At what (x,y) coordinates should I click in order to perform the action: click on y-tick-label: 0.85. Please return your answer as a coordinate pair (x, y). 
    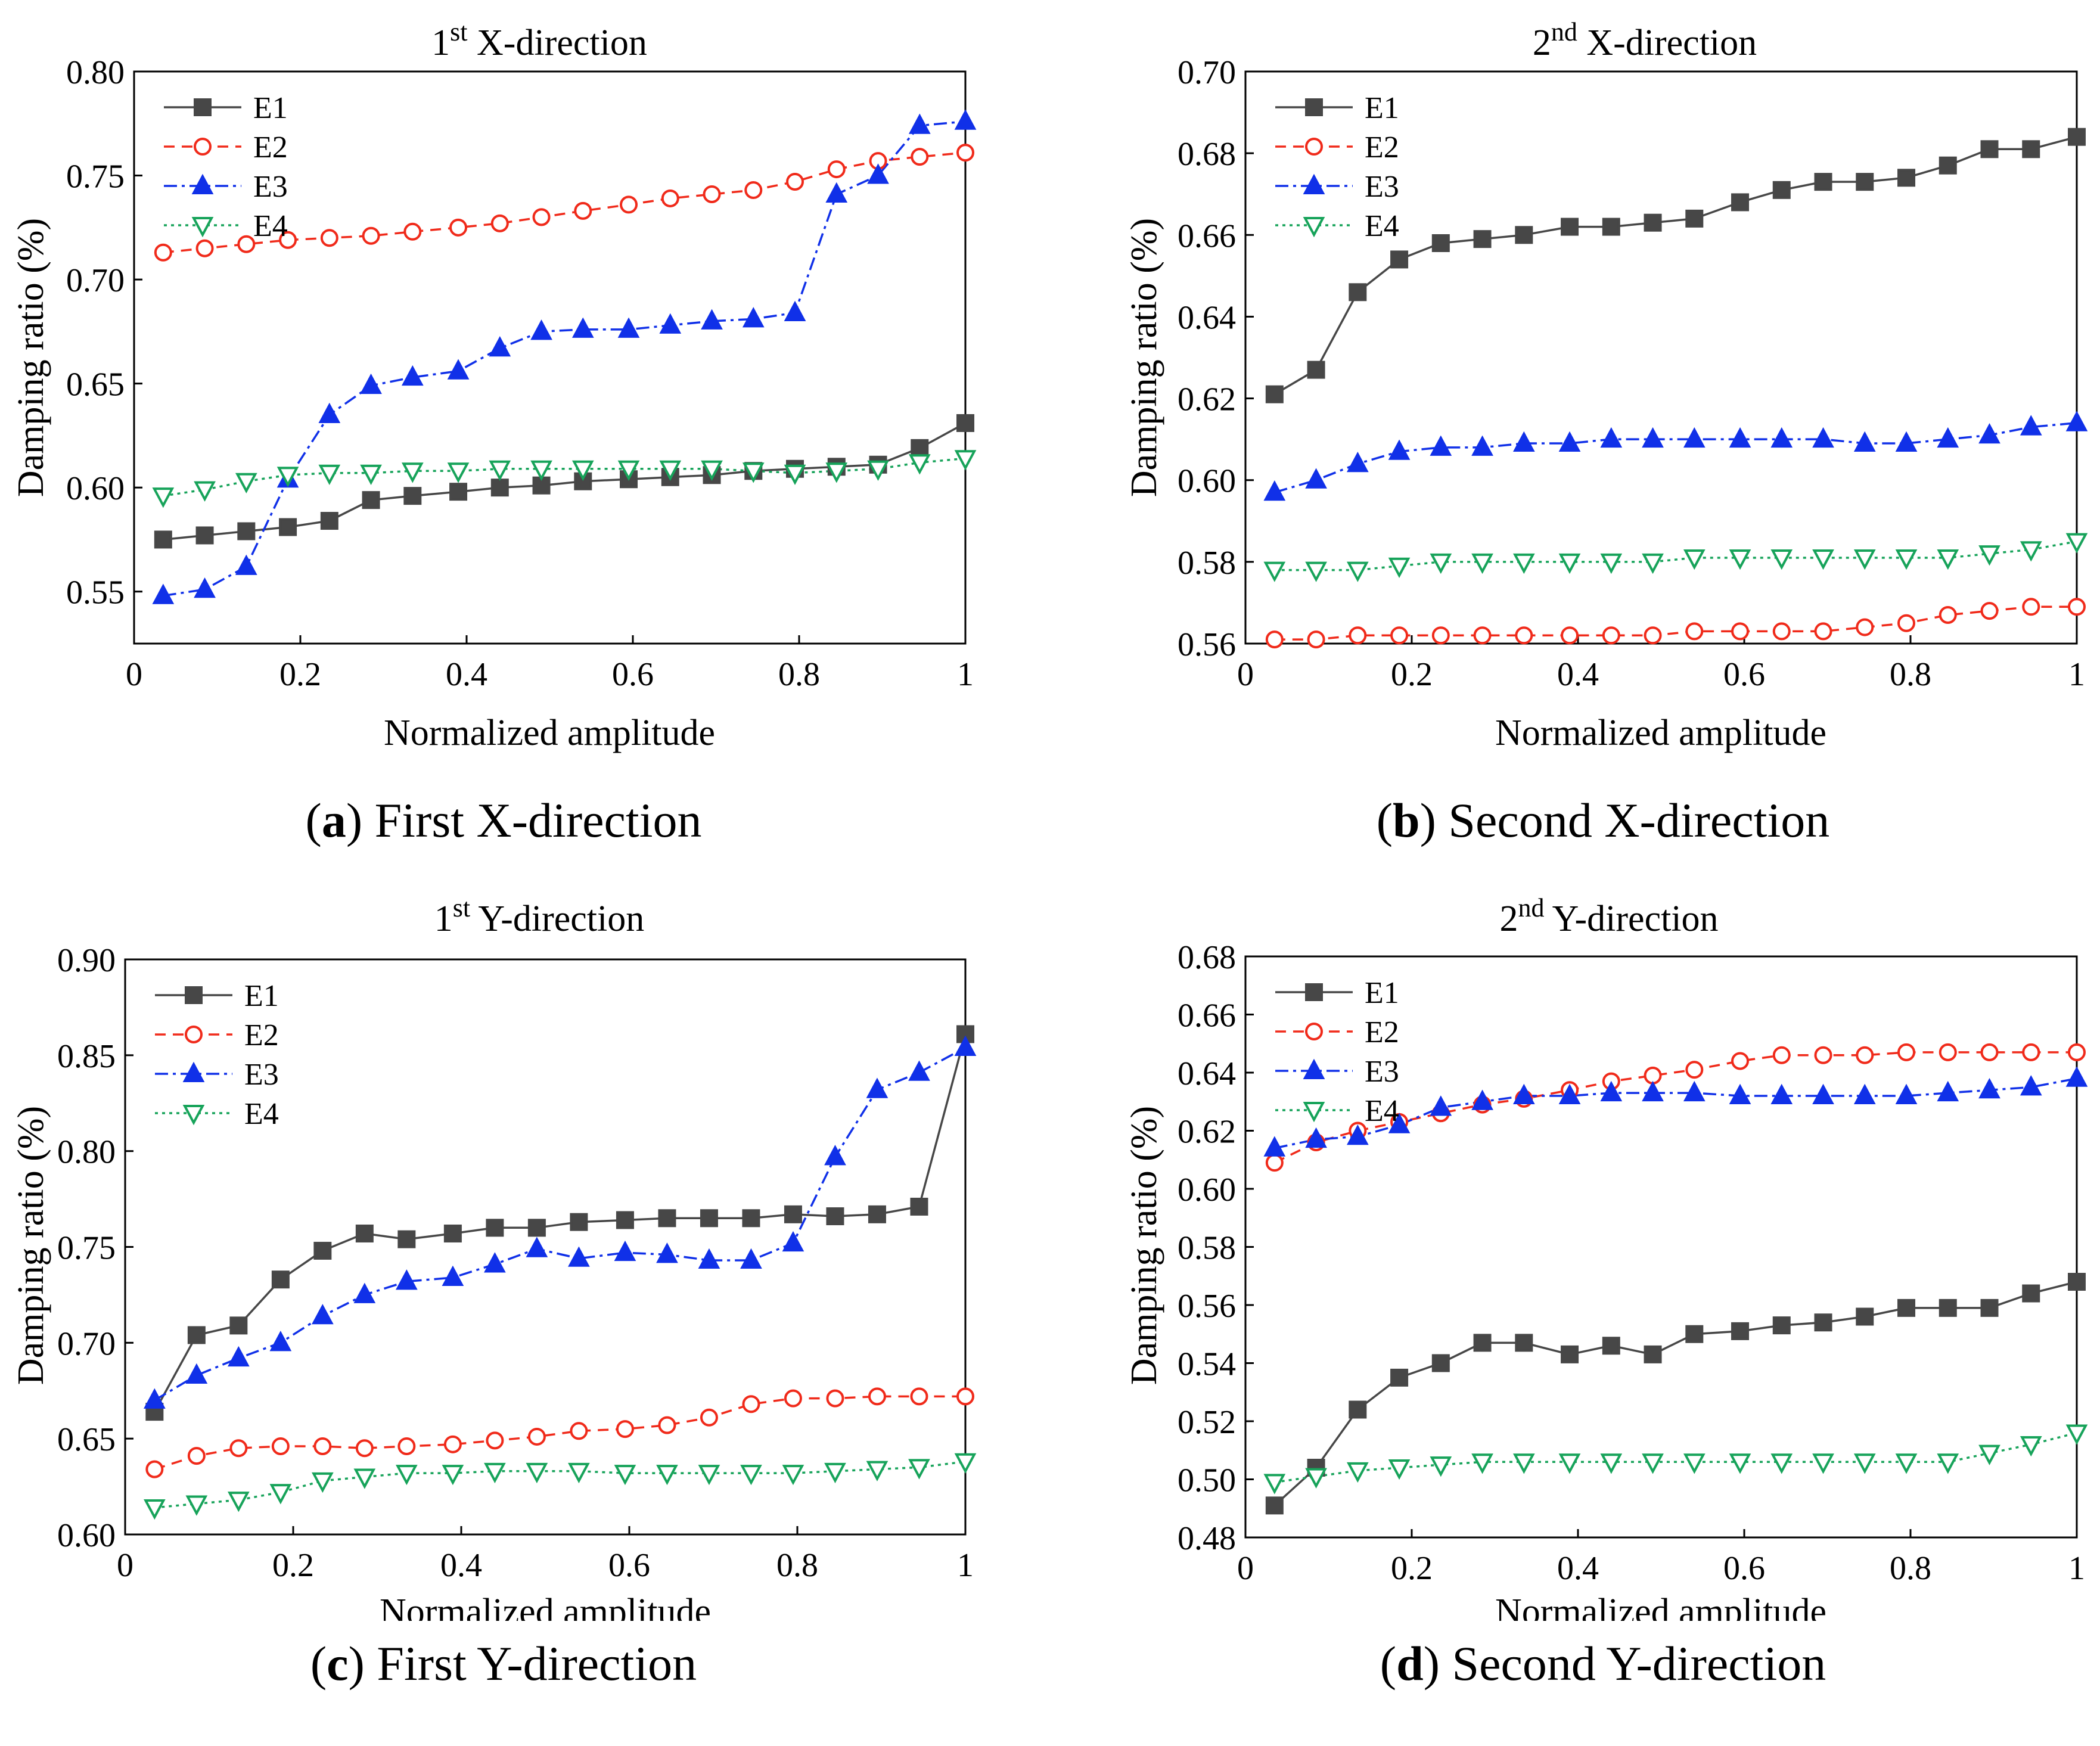
    Looking at the image, I should click on (86, 1056).